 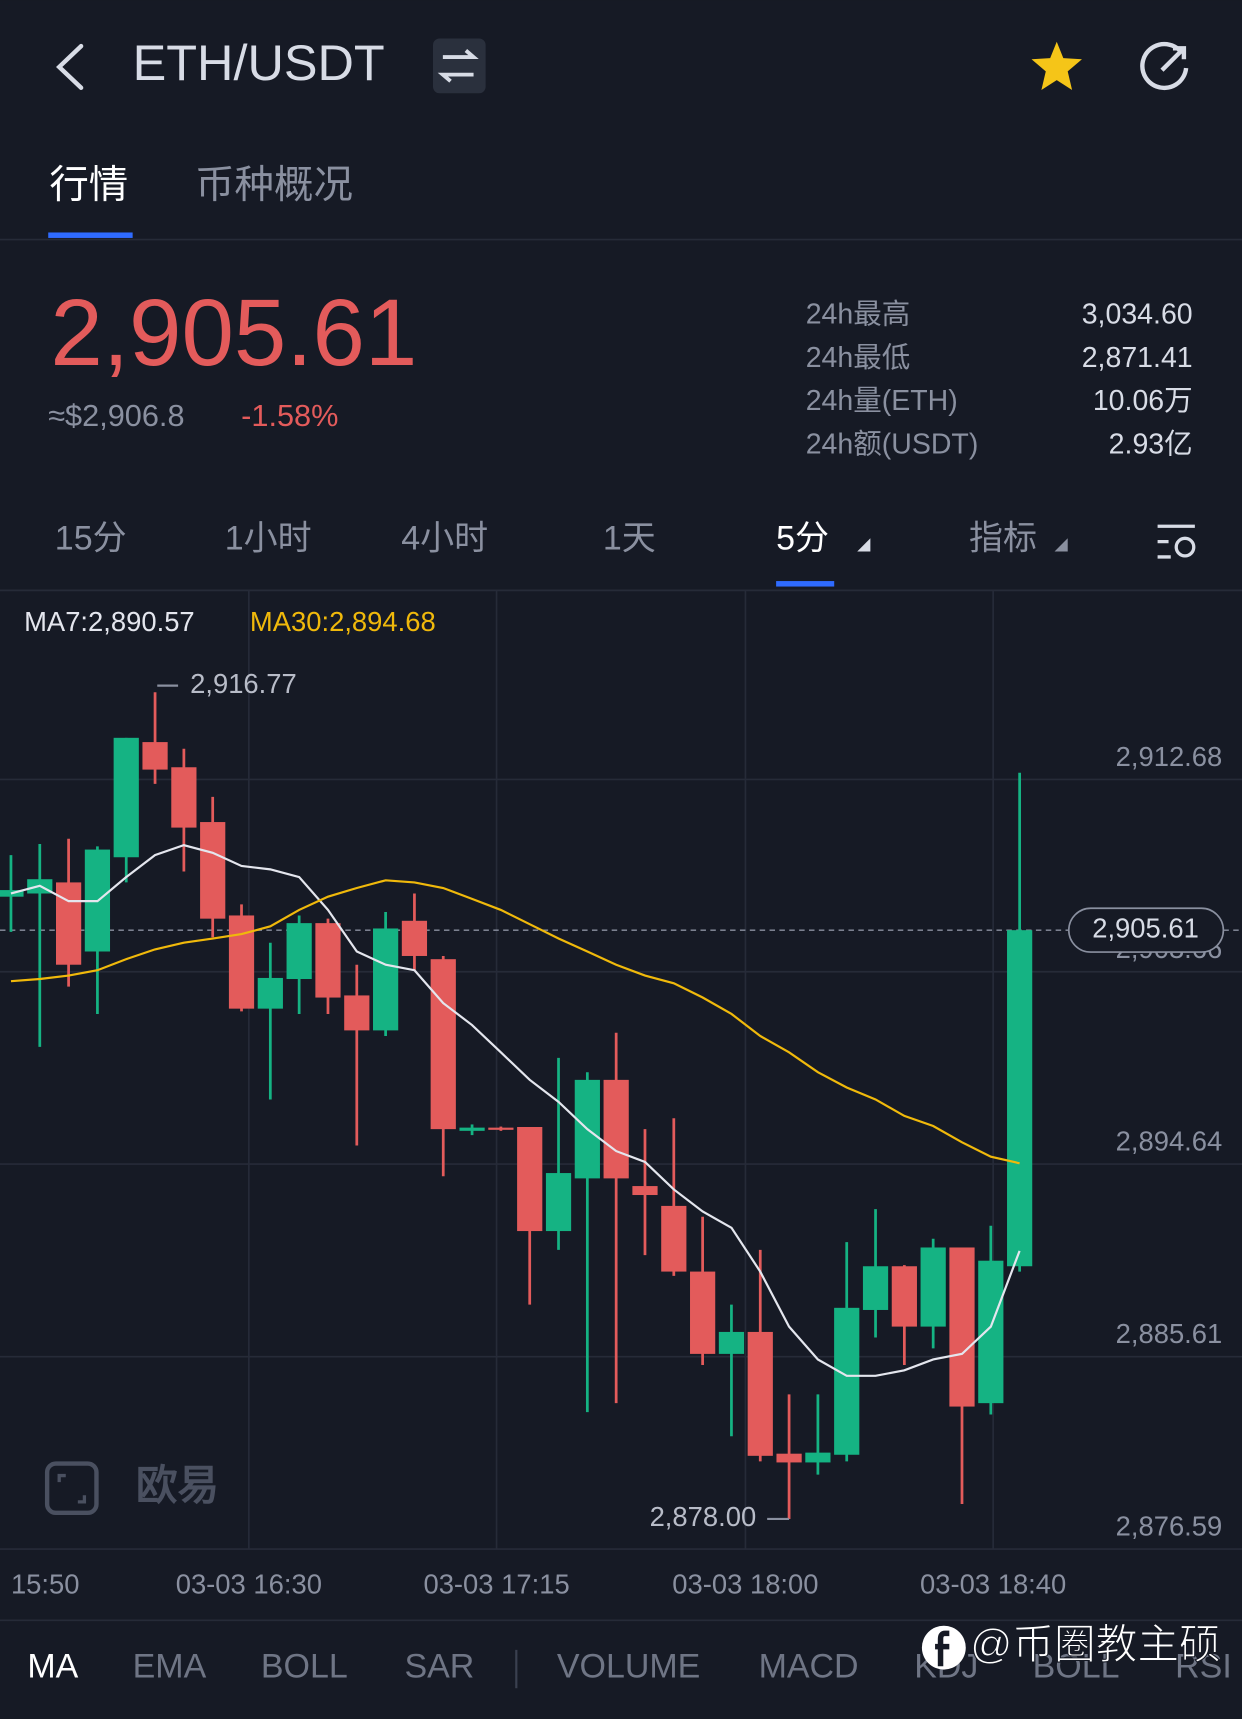 What do you see at coordinates (496, 1584) in the screenshot?
I see `x-tick-label: 03-03 17:15` at bounding box center [496, 1584].